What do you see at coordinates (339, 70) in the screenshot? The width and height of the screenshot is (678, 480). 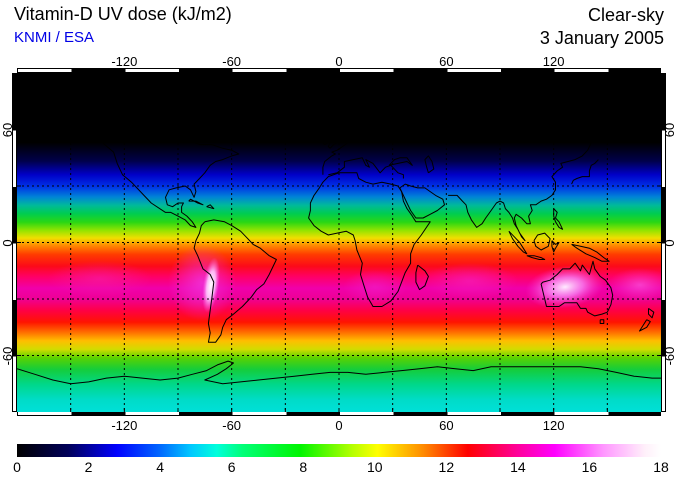 I see `map-border-top` at bounding box center [339, 70].